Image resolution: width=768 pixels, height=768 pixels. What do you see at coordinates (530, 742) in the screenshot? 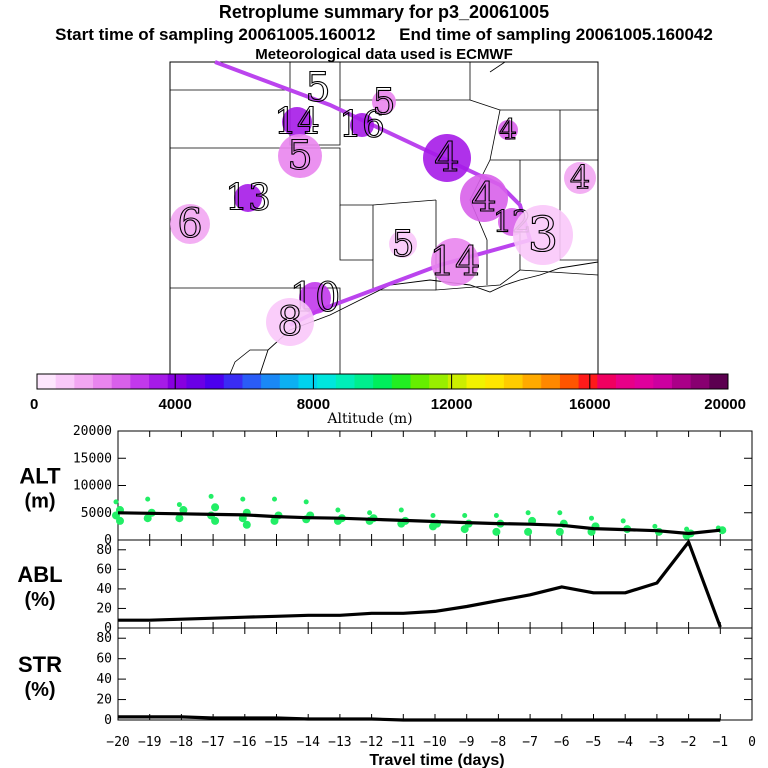
I see `x-tick-label: −7` at bounding box center [530, 742].